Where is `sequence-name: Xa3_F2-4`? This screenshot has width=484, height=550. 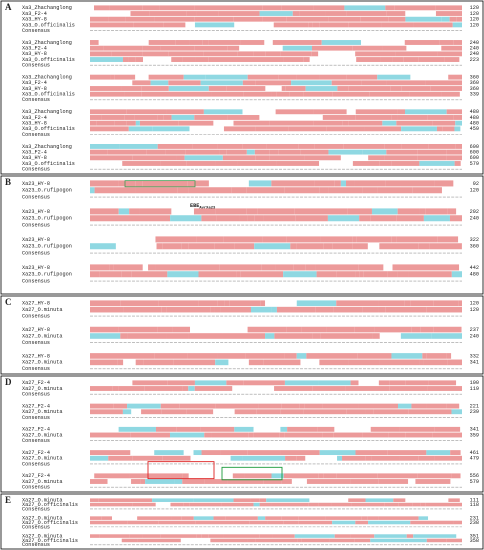
sequence-name: Xa3_F2-4 is located at coordinates (34, 83).